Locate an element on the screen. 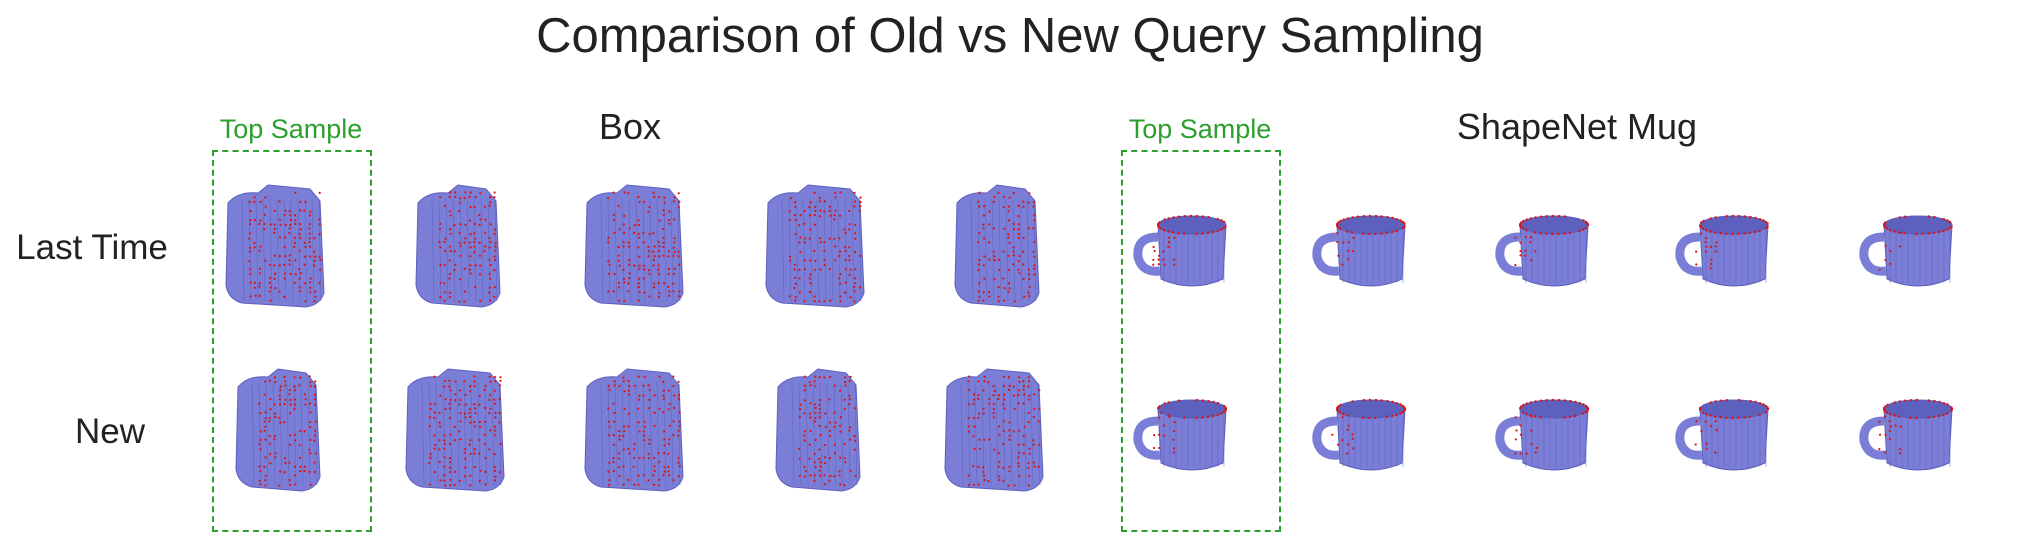  row-label-last-time: Last Time is located at coordinates (92, 247).